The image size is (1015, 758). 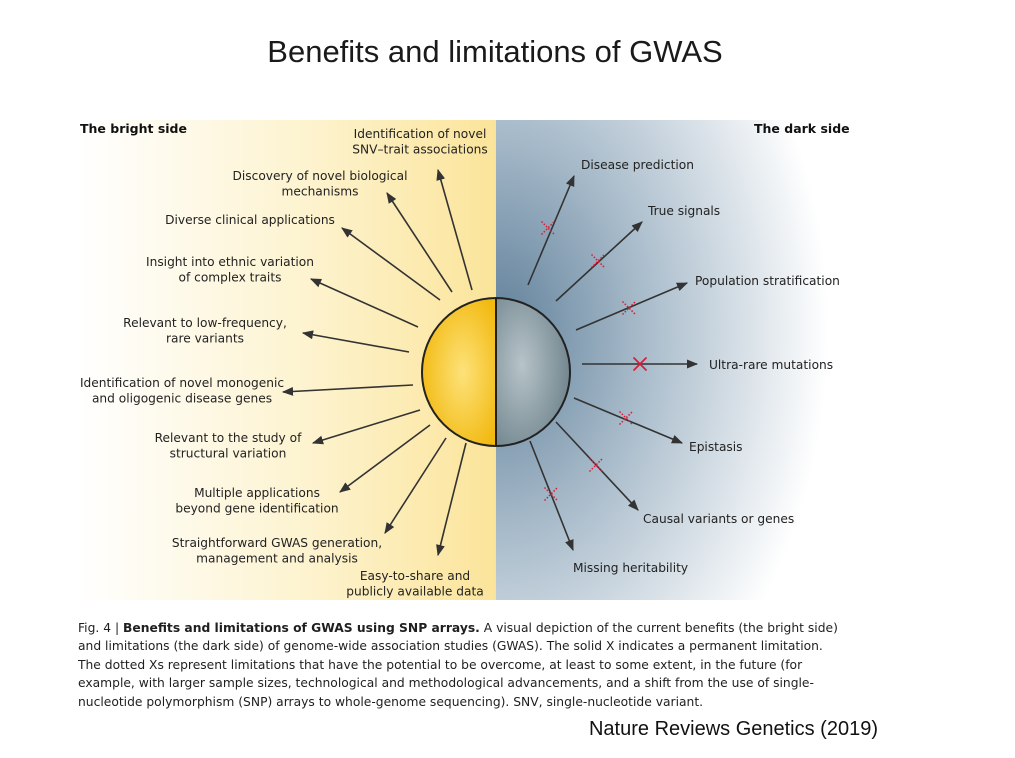 What do you see at coordinates (718, 519) in the screenshot?
I see `dark-side-label: Causal variants or genes` at bounding box center [718, 519].